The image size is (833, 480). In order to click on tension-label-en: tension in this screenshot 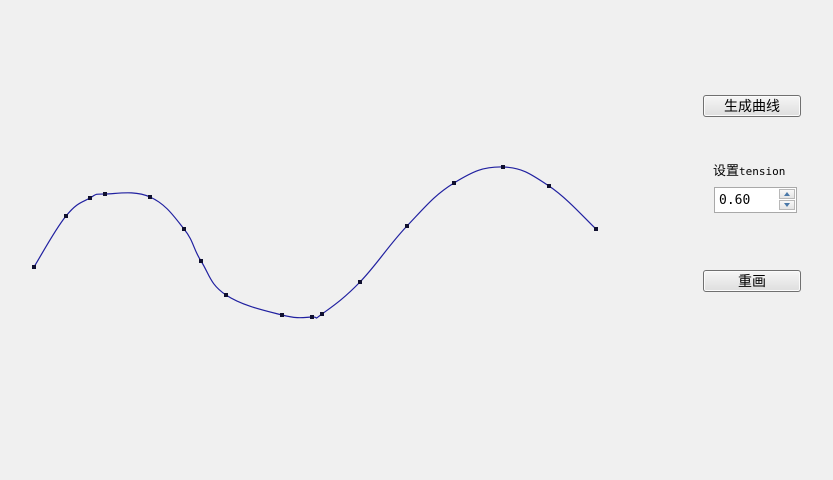, I will do `click(762, 171)`.